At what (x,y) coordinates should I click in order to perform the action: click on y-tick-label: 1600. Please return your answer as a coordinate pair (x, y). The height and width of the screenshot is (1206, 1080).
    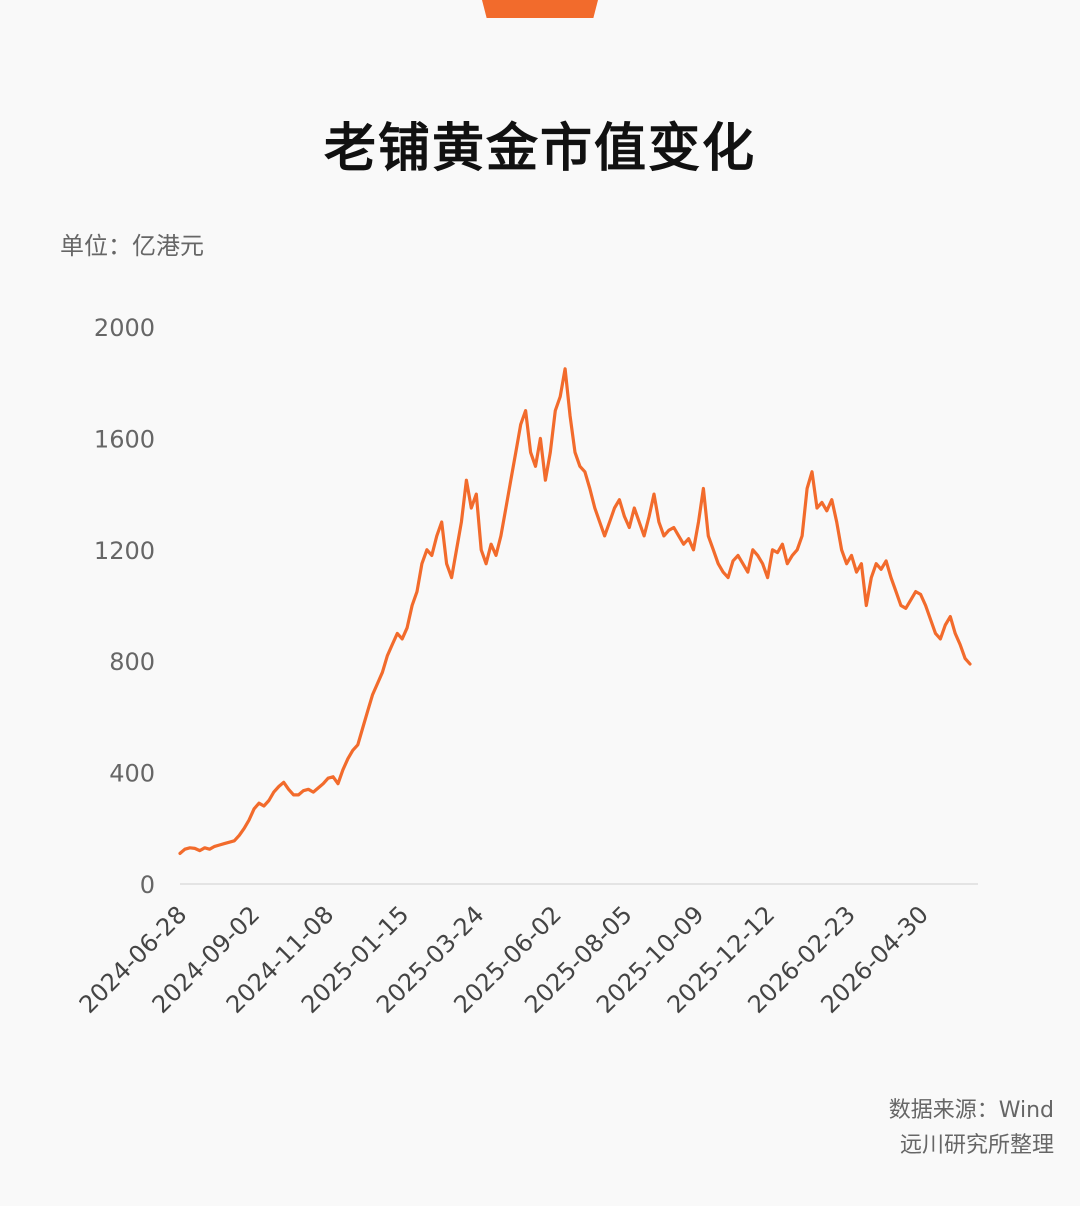
    Looking at the image, I should click on (124, 439).